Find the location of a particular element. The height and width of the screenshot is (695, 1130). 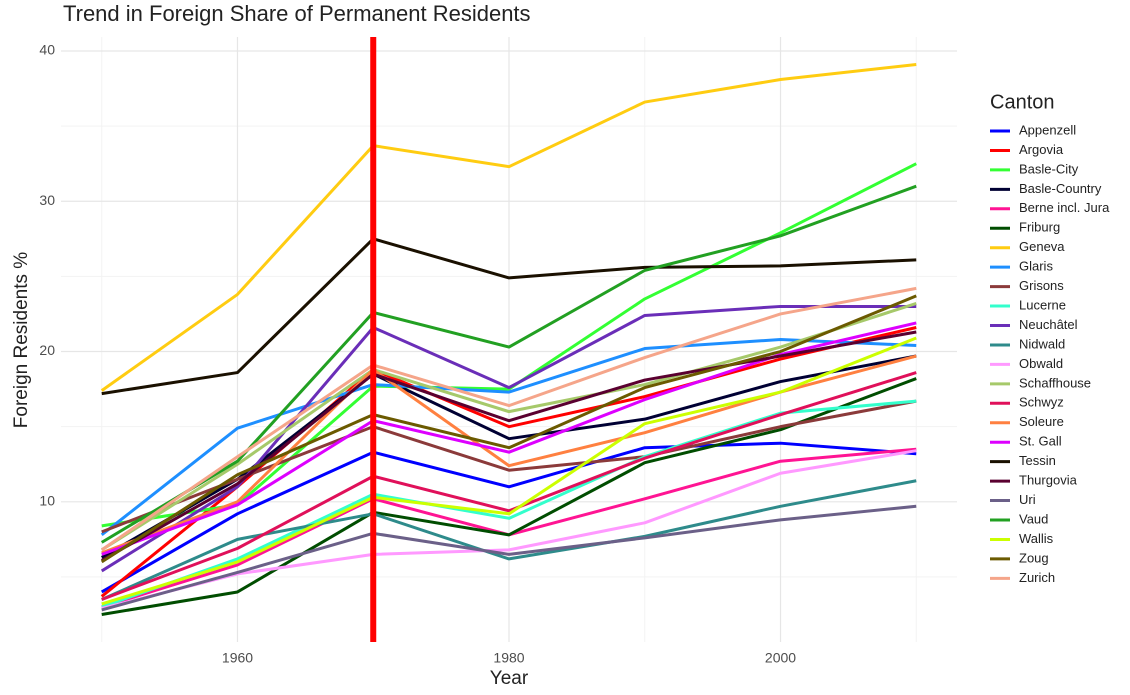

legend-label: Zurich is located at coordinates (1037, 577).